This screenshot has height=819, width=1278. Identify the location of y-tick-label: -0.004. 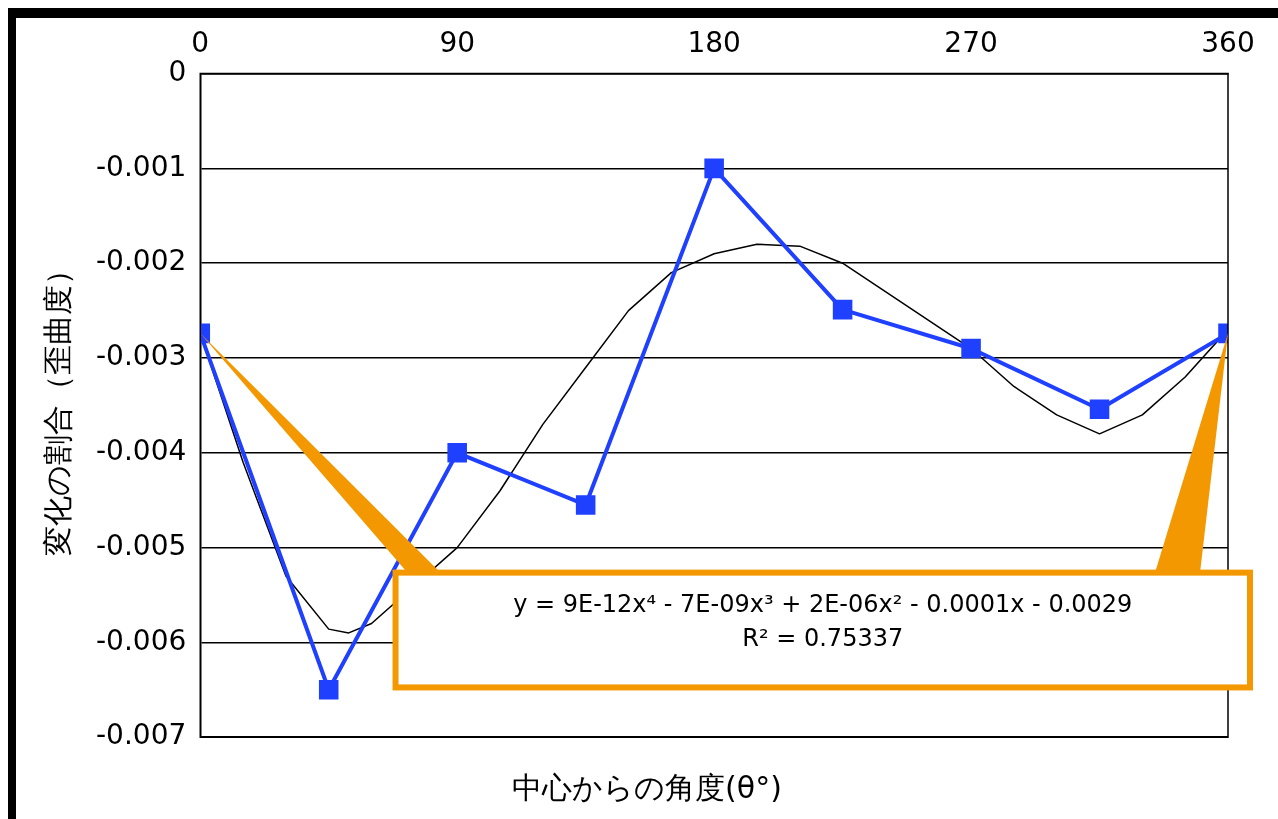
(141, 451).